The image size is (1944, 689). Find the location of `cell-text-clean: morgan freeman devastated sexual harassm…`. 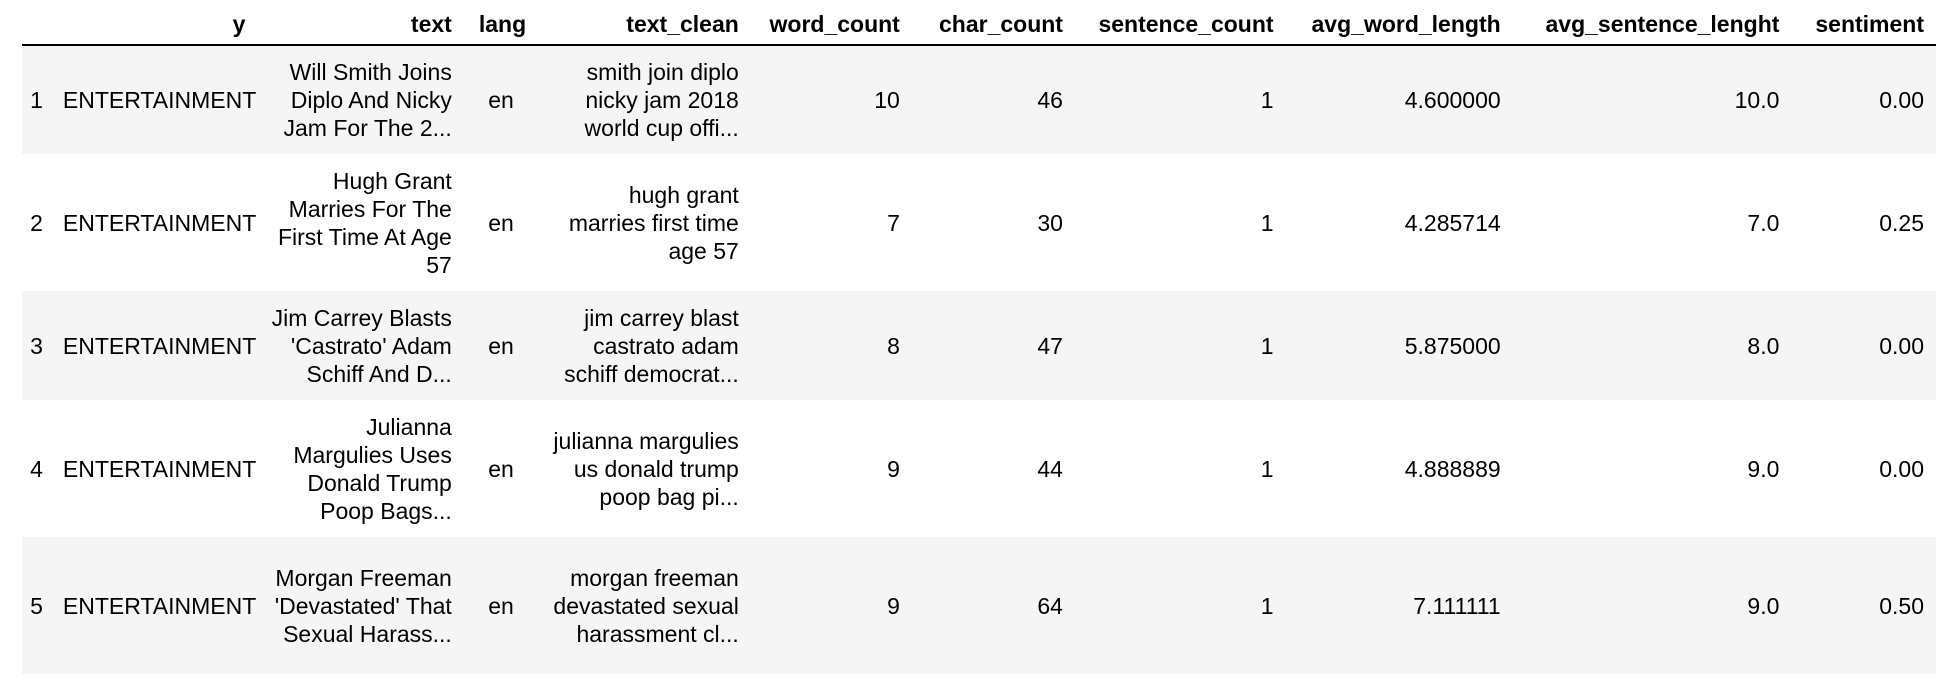

cell-text-clean: morgan freeman devastated sexual harassm… is located at coordinates (646, 605).